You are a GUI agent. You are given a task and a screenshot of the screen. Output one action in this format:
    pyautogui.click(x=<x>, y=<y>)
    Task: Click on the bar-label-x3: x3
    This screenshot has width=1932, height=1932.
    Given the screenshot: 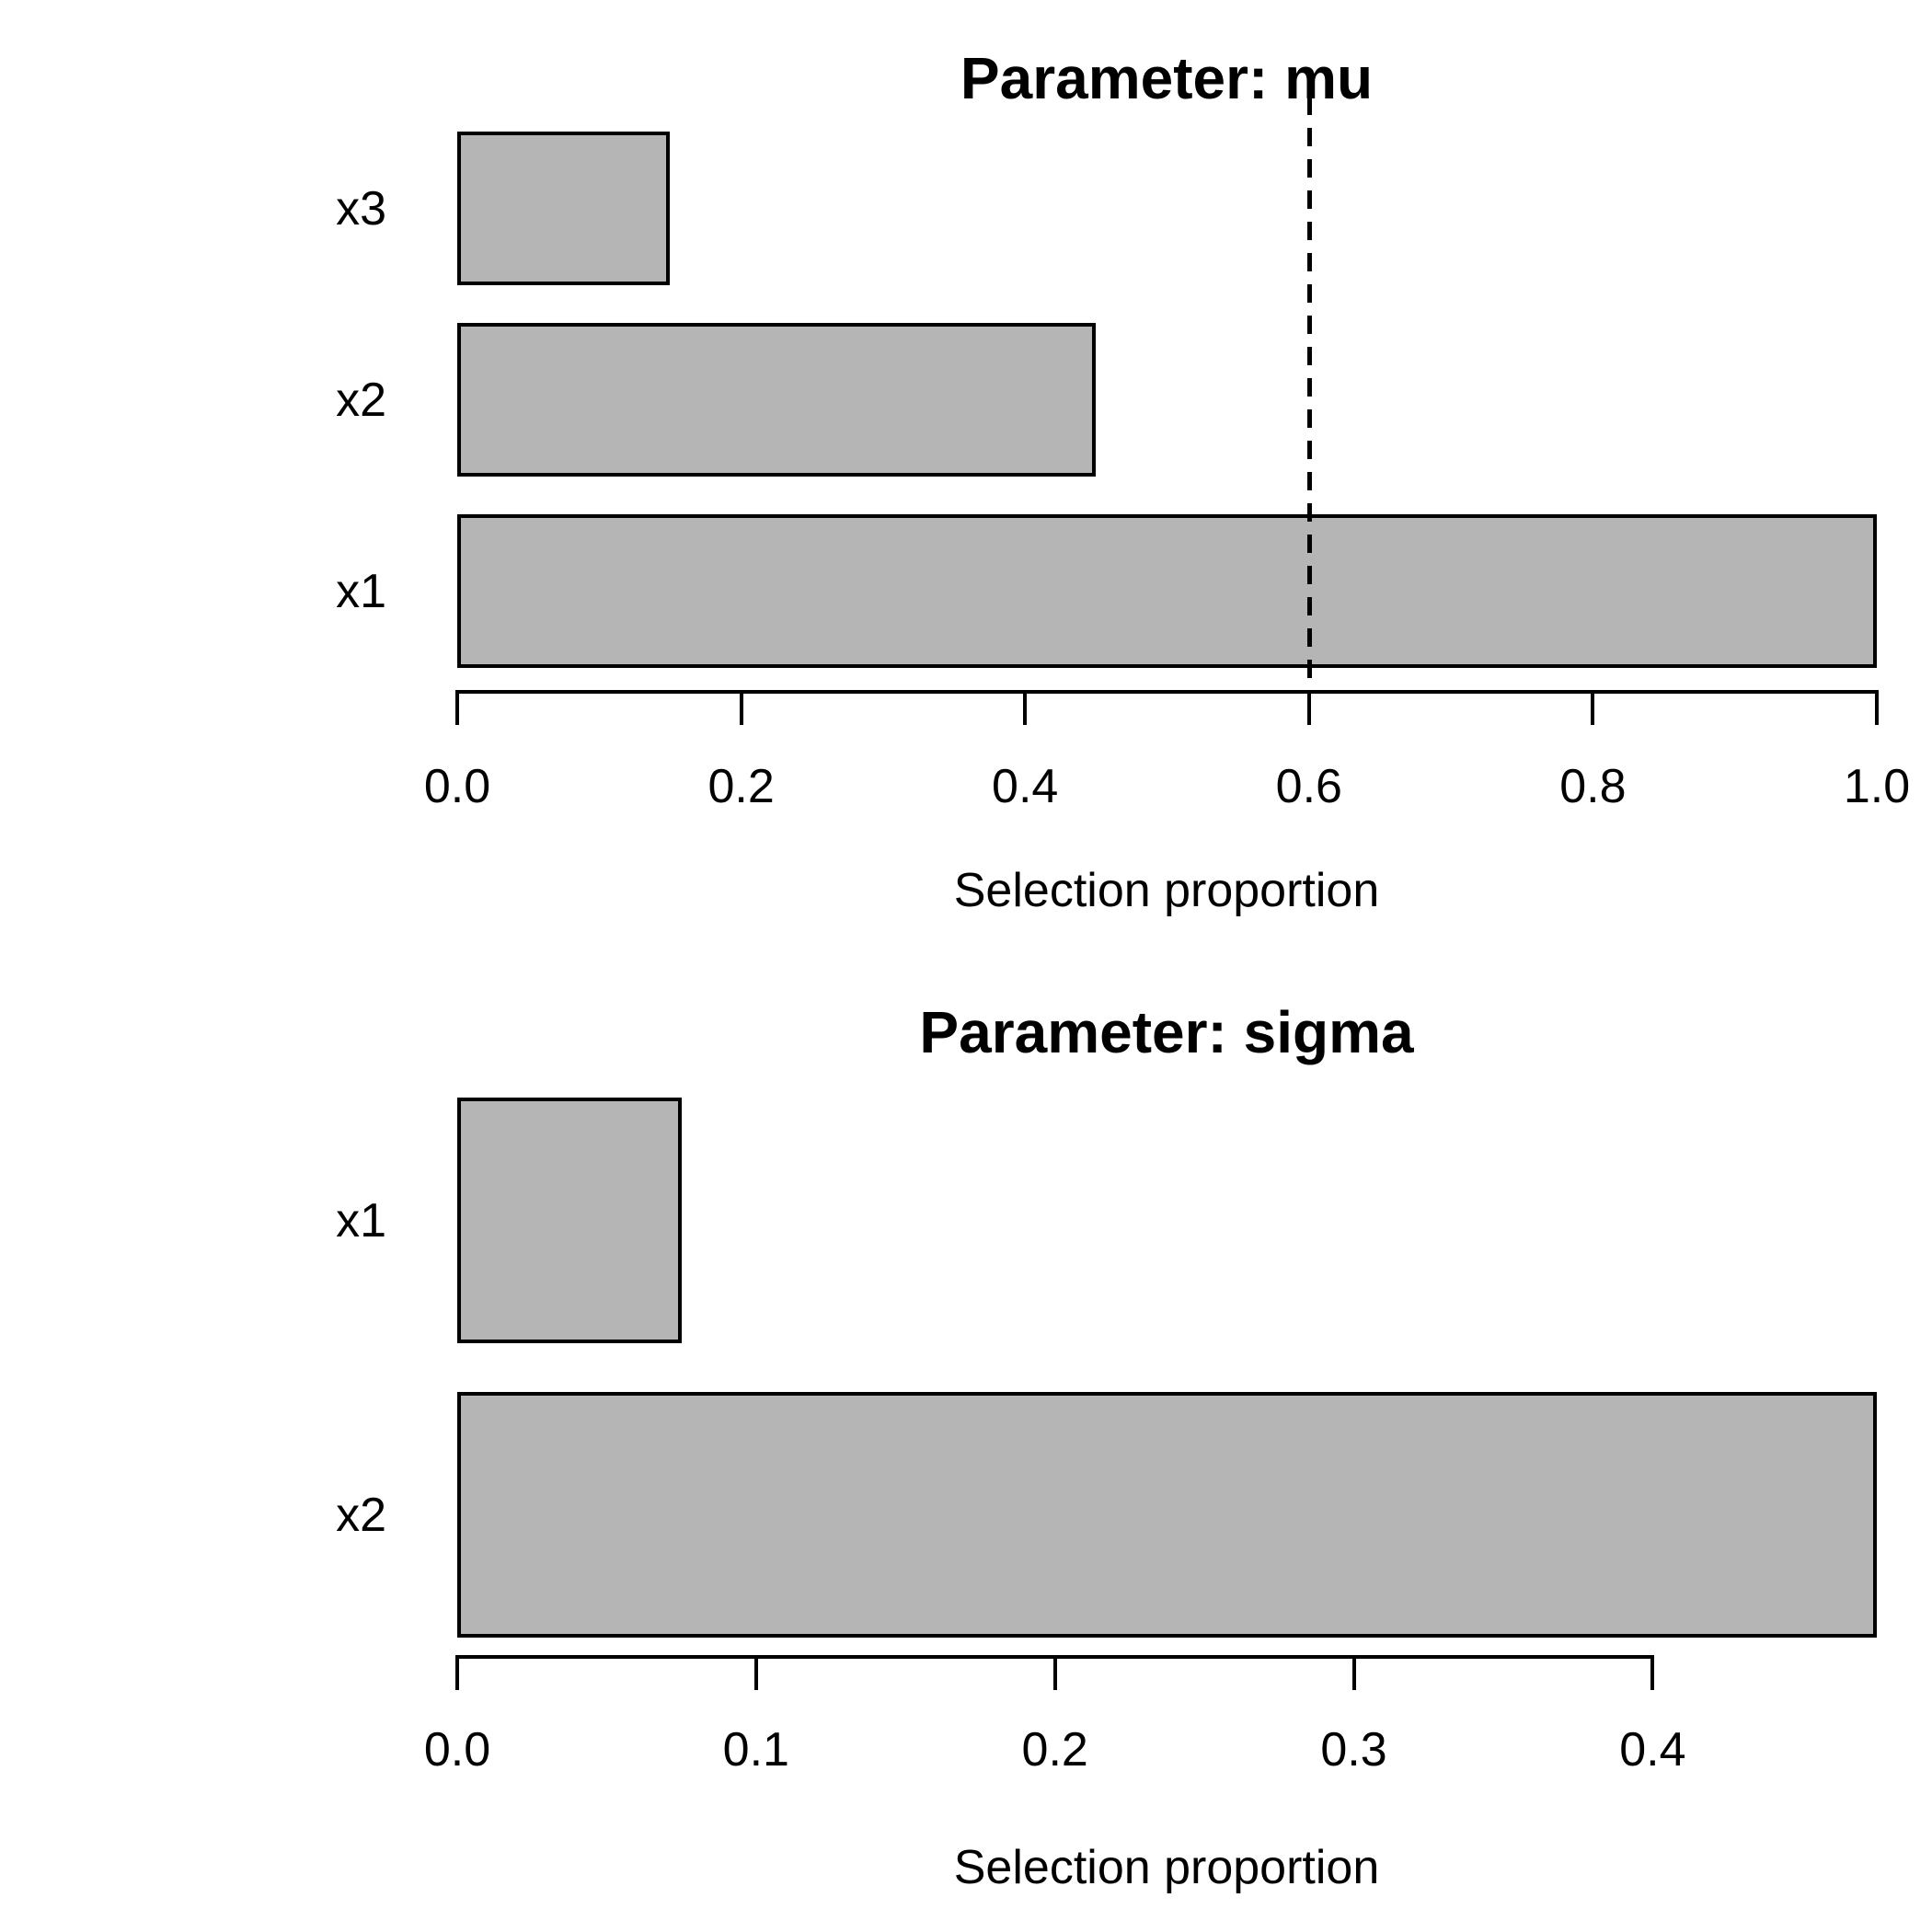 What is the action you would take?
    pyautogui.click(x=361, y=208)
    